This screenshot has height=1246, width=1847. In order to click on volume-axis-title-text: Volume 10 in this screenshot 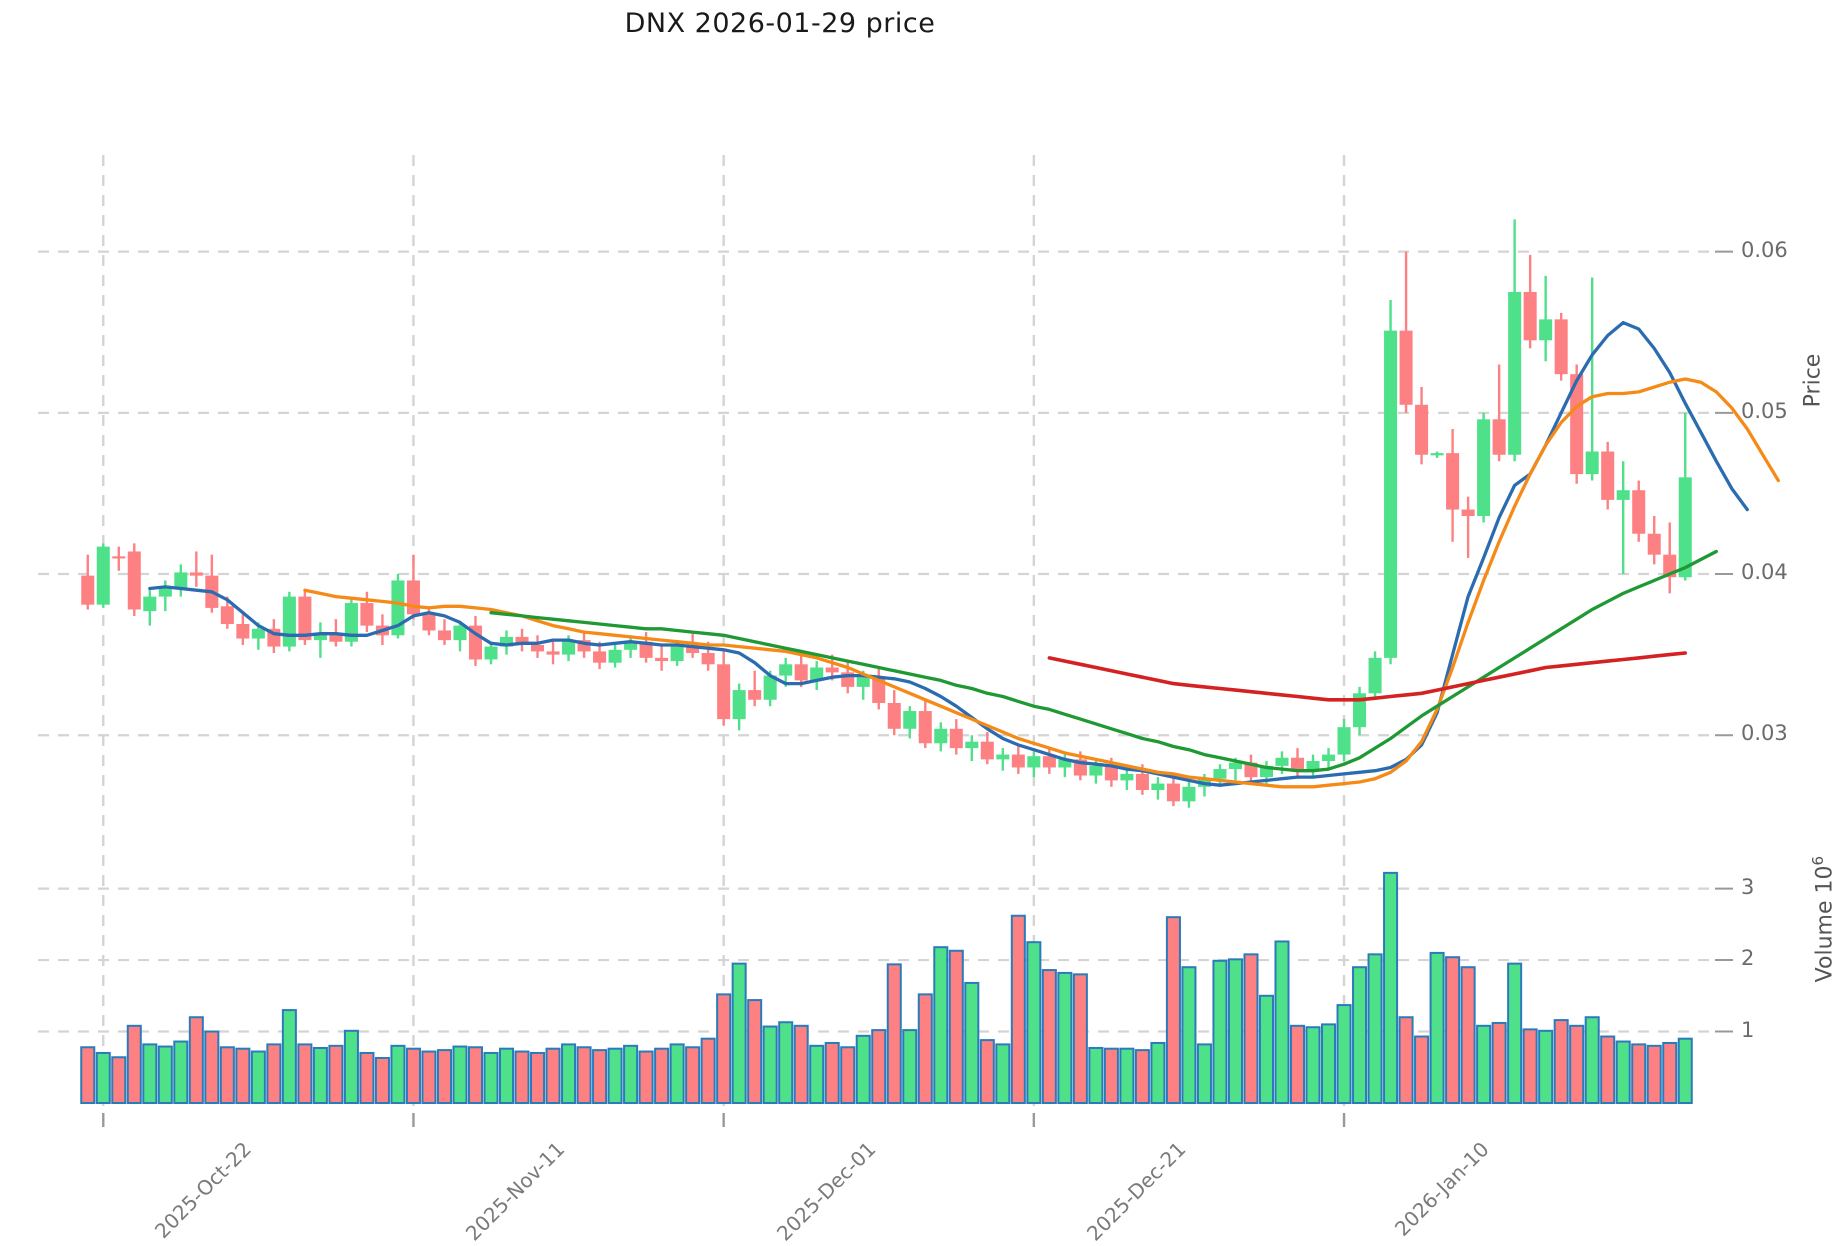, I will do `click(1825, 924)`.